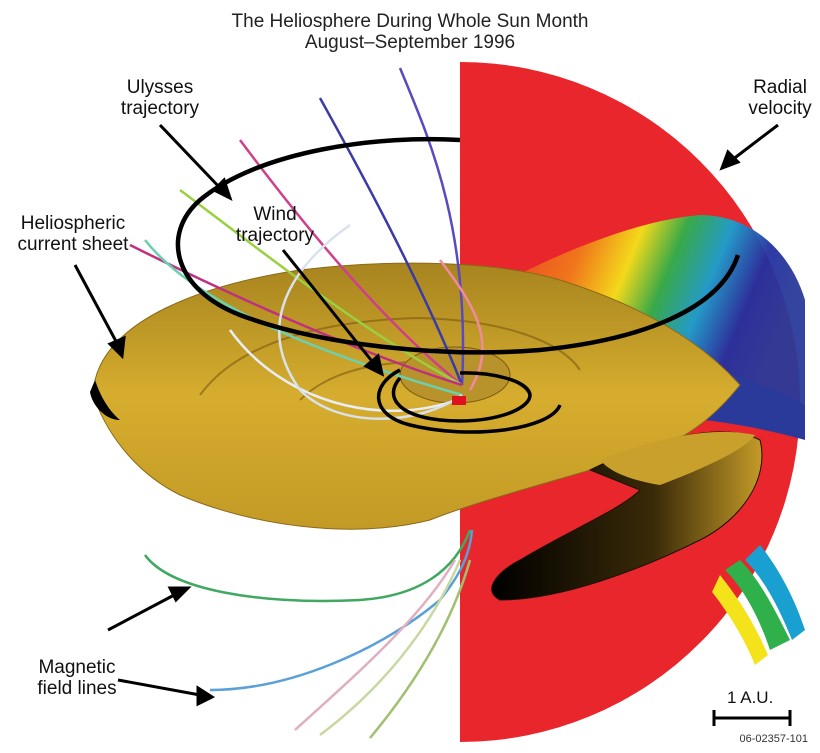  What do you see at coordinates (77, 688) in the screenshot?
I see `label-line: field lines` at bounding box center [77, 688].